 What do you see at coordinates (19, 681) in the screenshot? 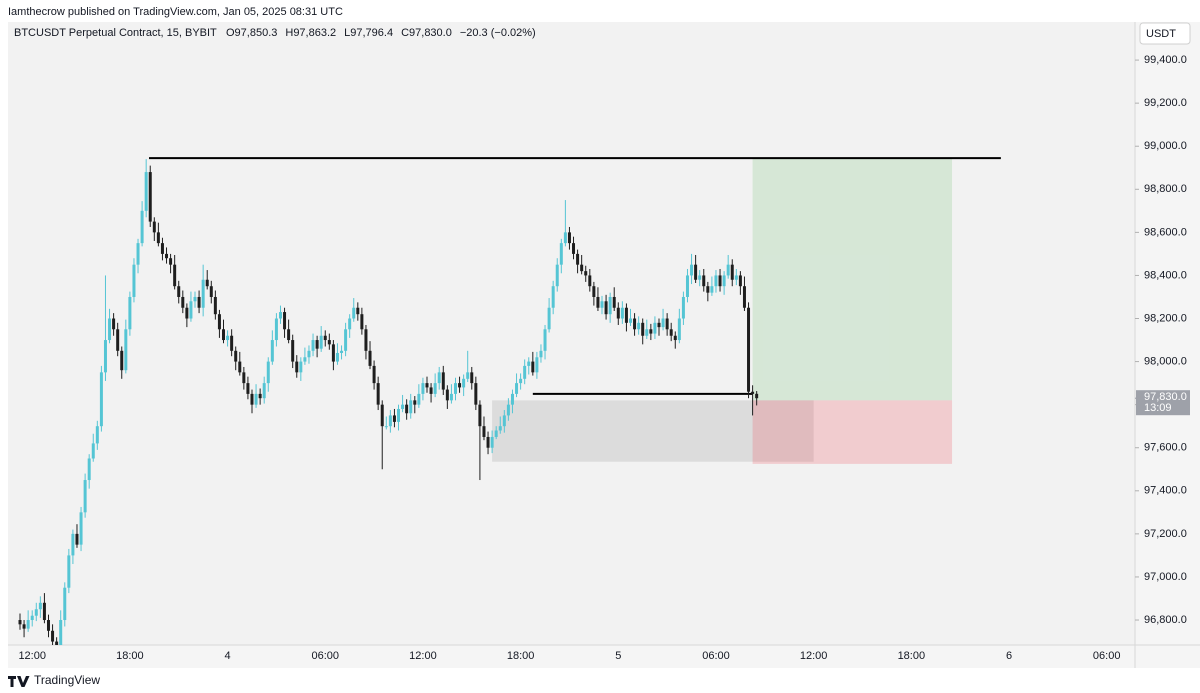
I see `brand-logo` at bounding box center [19, 681].